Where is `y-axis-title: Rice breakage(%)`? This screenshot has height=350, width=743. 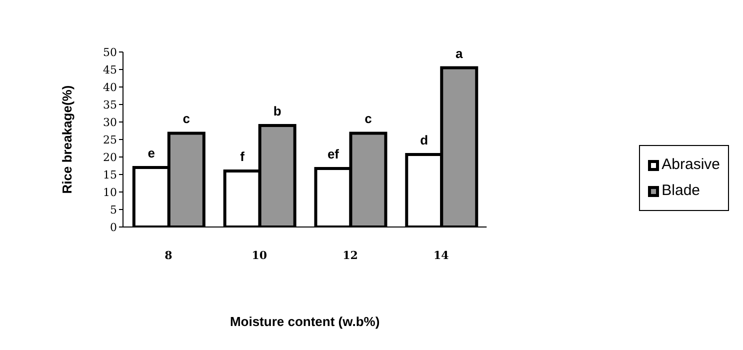
y-axis-title: Rice breakage(%) is located at coordinates (67, 139).